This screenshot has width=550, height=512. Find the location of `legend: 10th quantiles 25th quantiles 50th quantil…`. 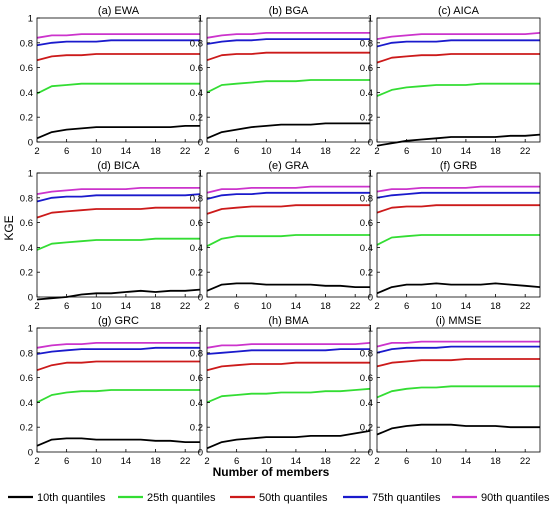

legend: 10th quantiles 25th quantiles 50th quantil… is located at coordinates (279, 498).